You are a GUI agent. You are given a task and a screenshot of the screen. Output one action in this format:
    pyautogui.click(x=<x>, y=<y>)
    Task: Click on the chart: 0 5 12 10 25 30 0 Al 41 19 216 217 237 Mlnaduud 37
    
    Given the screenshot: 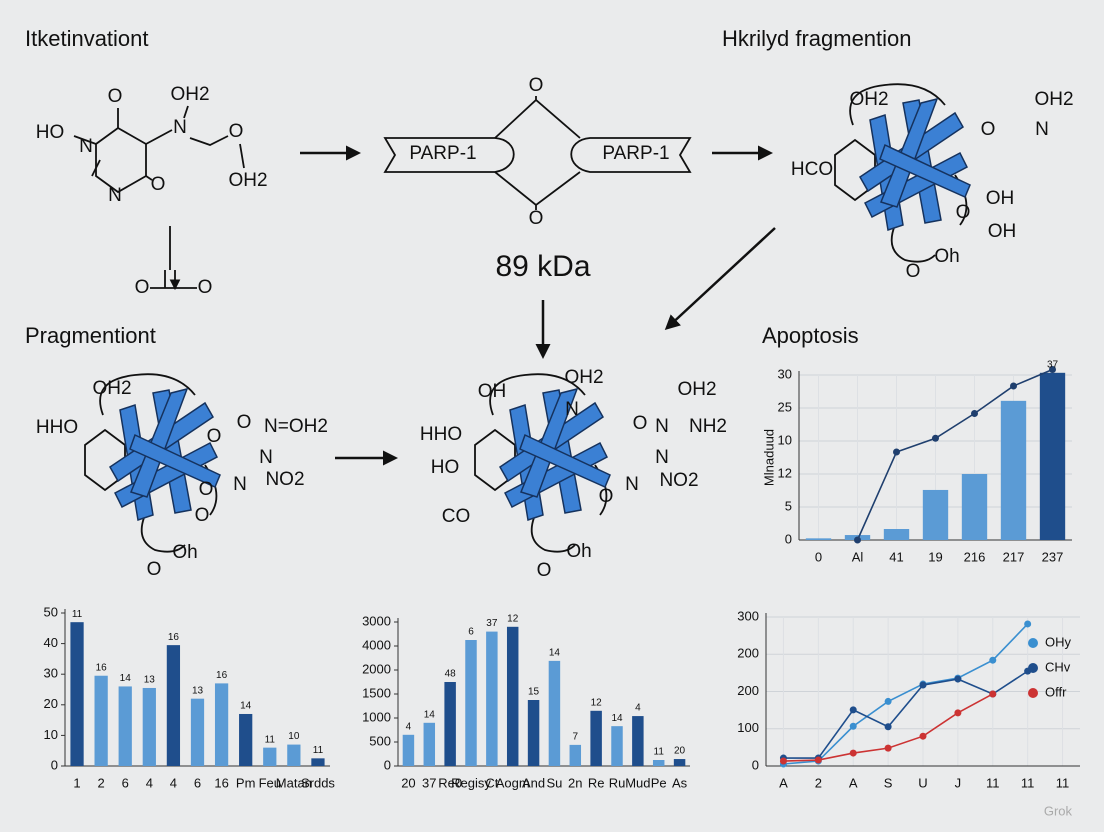 What is the action you would take?
    pyautogui.click(x=916, y=461)
    